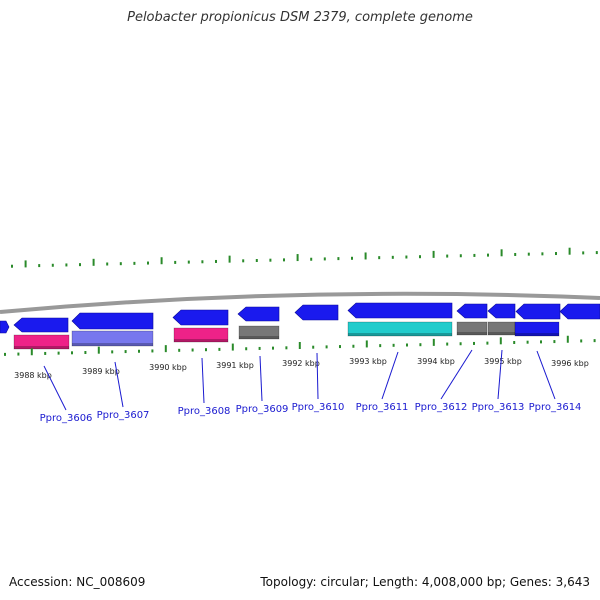 This screenshot has height=600, width=600. Describe the element at coordinates (436, 361) in the screenshot. I see `kbp-label: 3994 kbp` at that location.